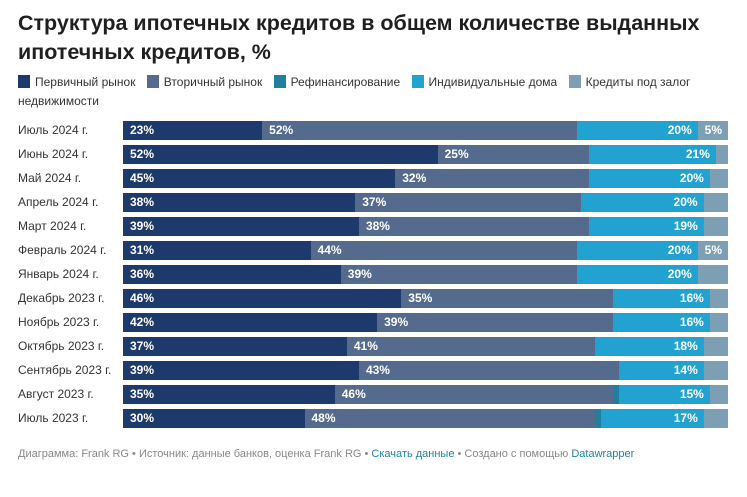  I want to click on data-label: 15%, so click(691, 394).